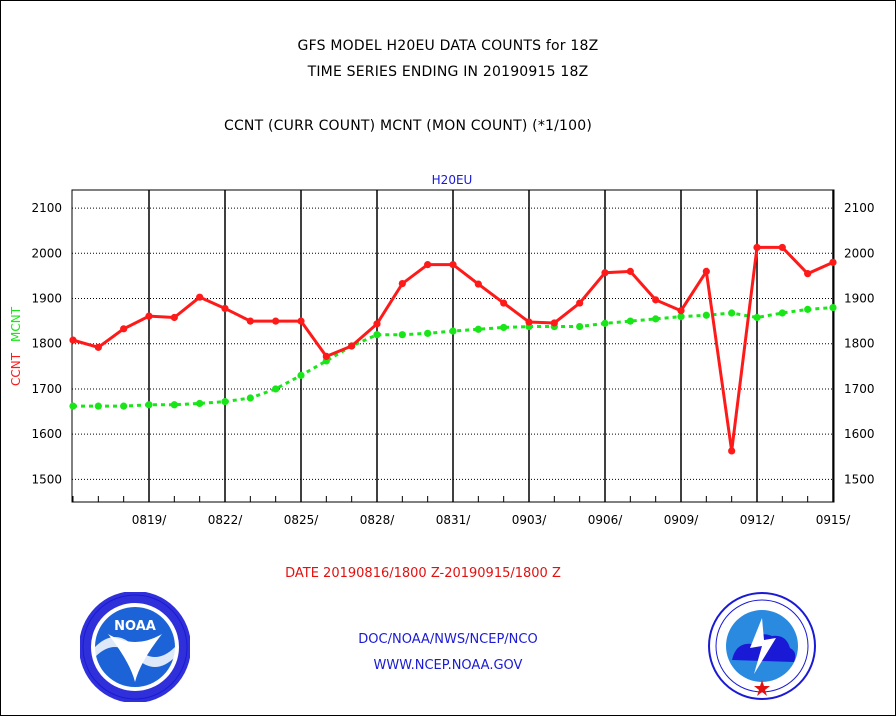 This screenshot has width=896, height=716. I want to click on y-tick-label-left: 1800, so click(46, 344).